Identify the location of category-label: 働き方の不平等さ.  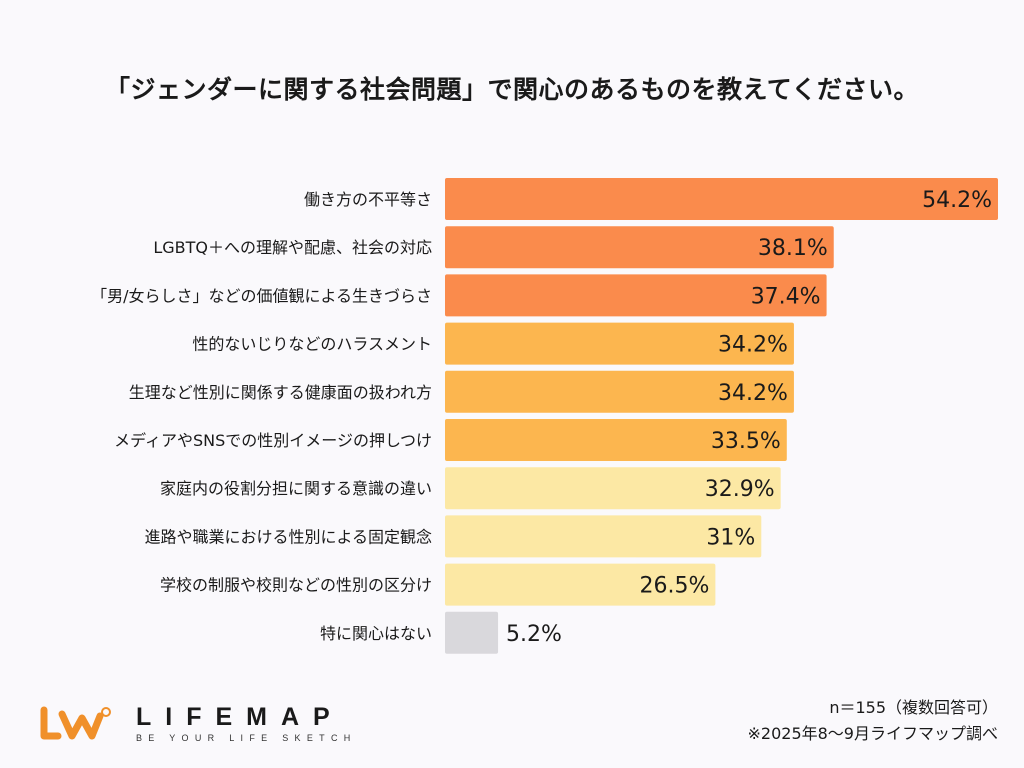
(368, 199).